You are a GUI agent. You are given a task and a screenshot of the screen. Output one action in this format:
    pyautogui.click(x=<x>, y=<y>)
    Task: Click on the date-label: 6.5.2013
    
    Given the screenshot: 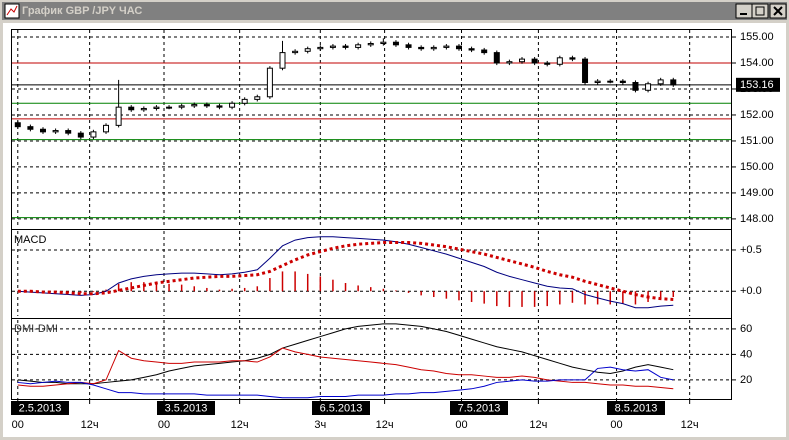 What is the action you would take?
    pyautogui.click(x=341, y=408)
    